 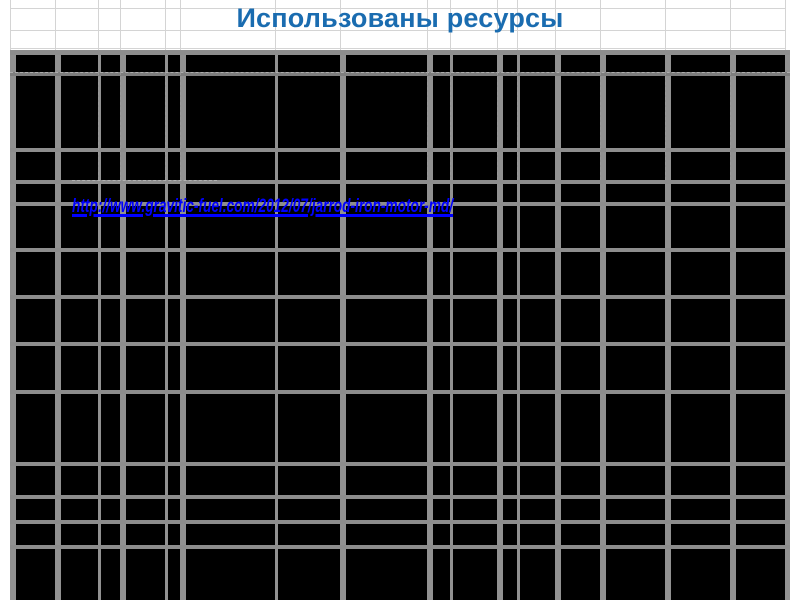 What do you see at coordinates (400, 18) in the screenshot?
I see `page-title: Использованы ресурсы` at bounding box center [400, 18].